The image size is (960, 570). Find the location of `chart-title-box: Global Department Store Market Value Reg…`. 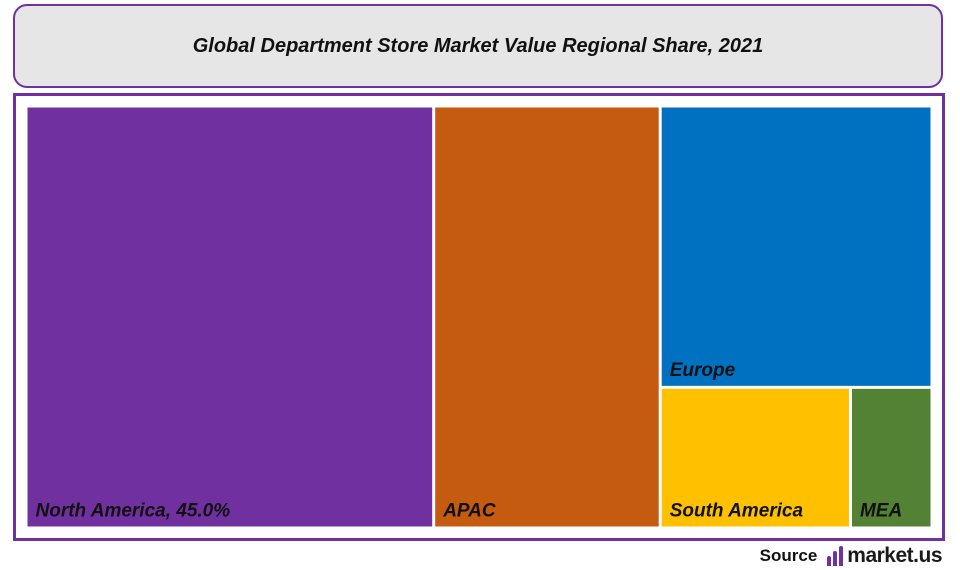

chart-title-box: Global Department Store Market Value Reg… is located at coordinates (478, 46).